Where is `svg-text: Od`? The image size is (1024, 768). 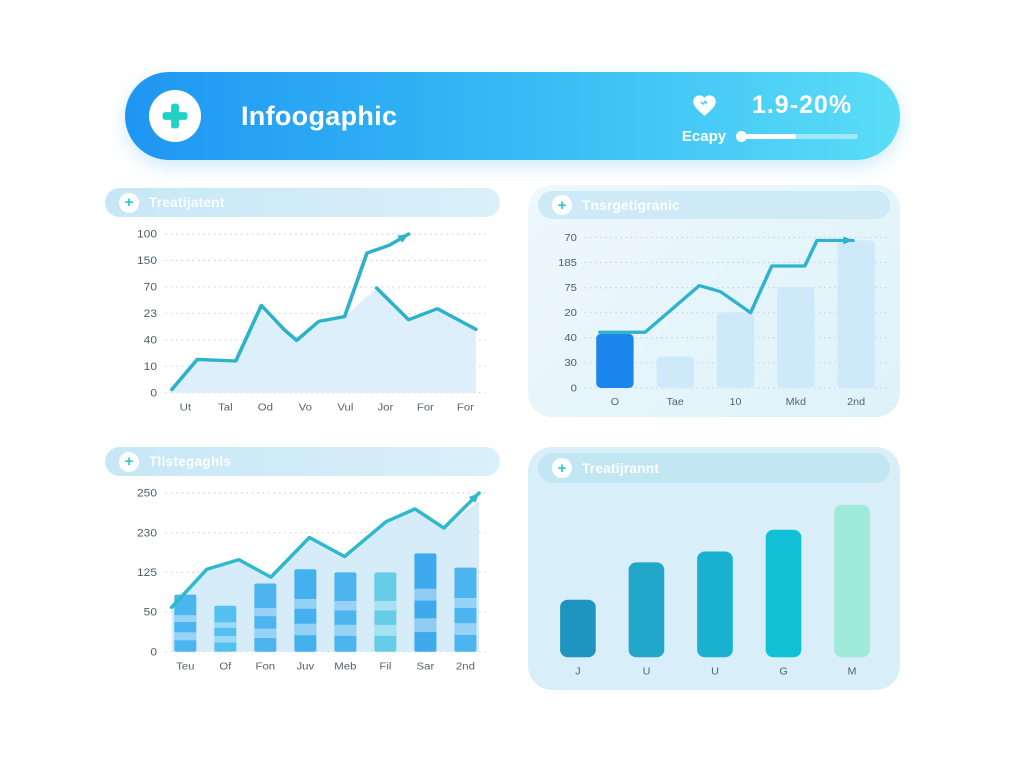
svg-text: Od is located at coordinates (265, 407).